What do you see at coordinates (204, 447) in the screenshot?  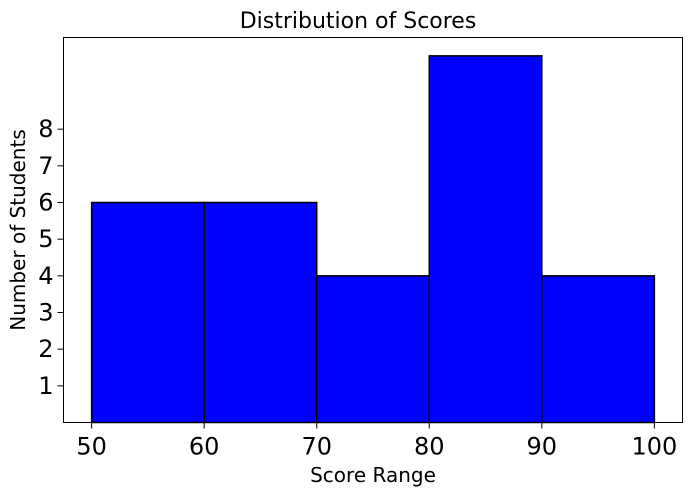 I see `x-tick-label-2: 60` at bounding box center [204, 447].